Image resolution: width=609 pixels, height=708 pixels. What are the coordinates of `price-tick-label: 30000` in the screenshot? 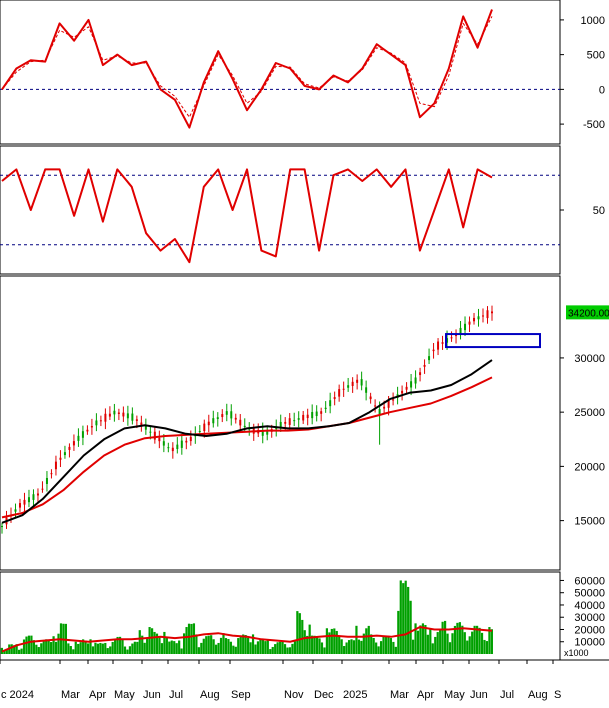 It's located at (589, 359).